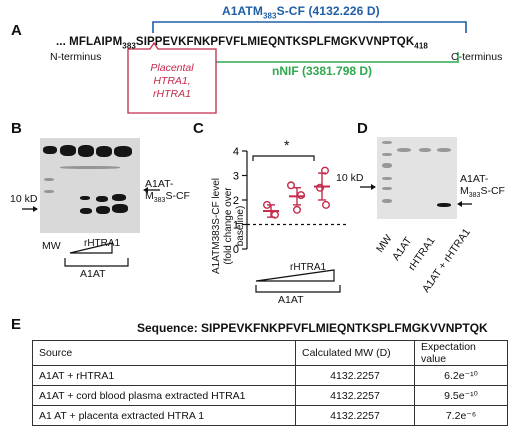  Describe the element at coordinates (51, 246) in the screenshot. I see `mw-label-b: MW` at that location.